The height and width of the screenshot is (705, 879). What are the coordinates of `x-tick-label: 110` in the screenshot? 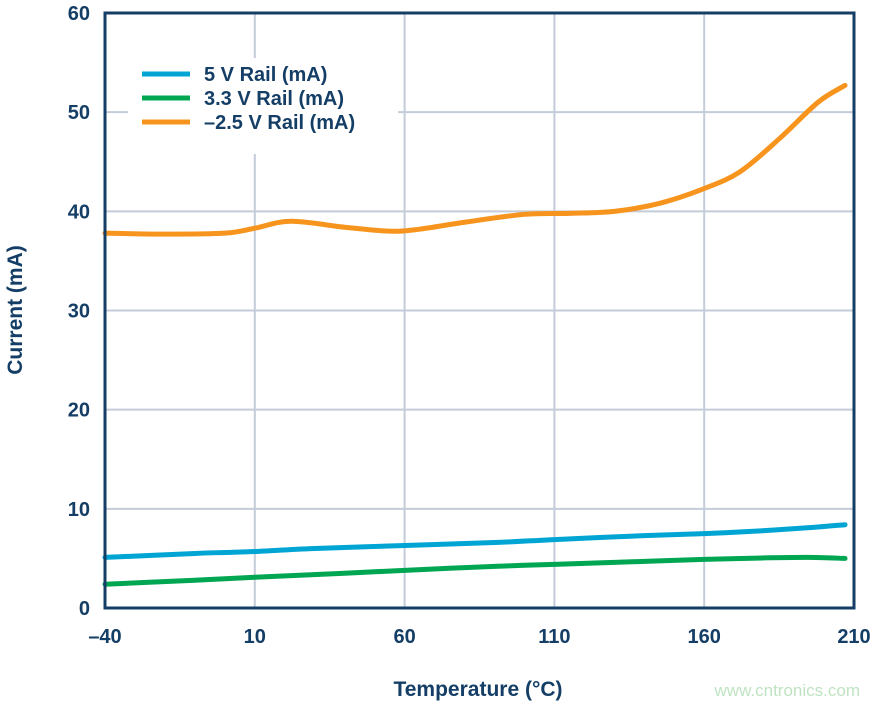 It's located at (554, 637).